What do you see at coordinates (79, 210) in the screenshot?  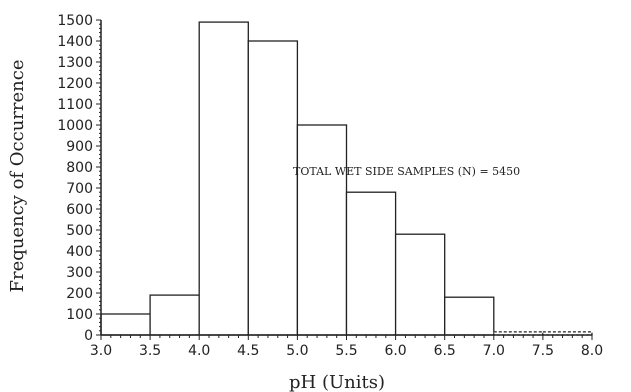 I see `y-tick-label-6: 600` at bounding box center [79, 210].